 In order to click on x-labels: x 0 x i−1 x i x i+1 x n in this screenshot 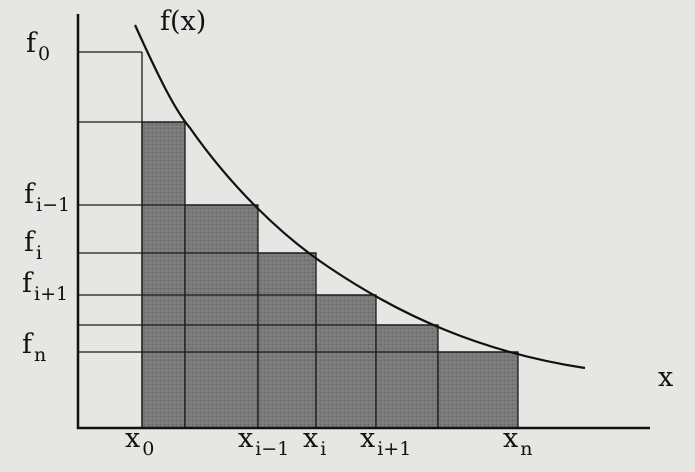, I will do `click(328, 441)`.